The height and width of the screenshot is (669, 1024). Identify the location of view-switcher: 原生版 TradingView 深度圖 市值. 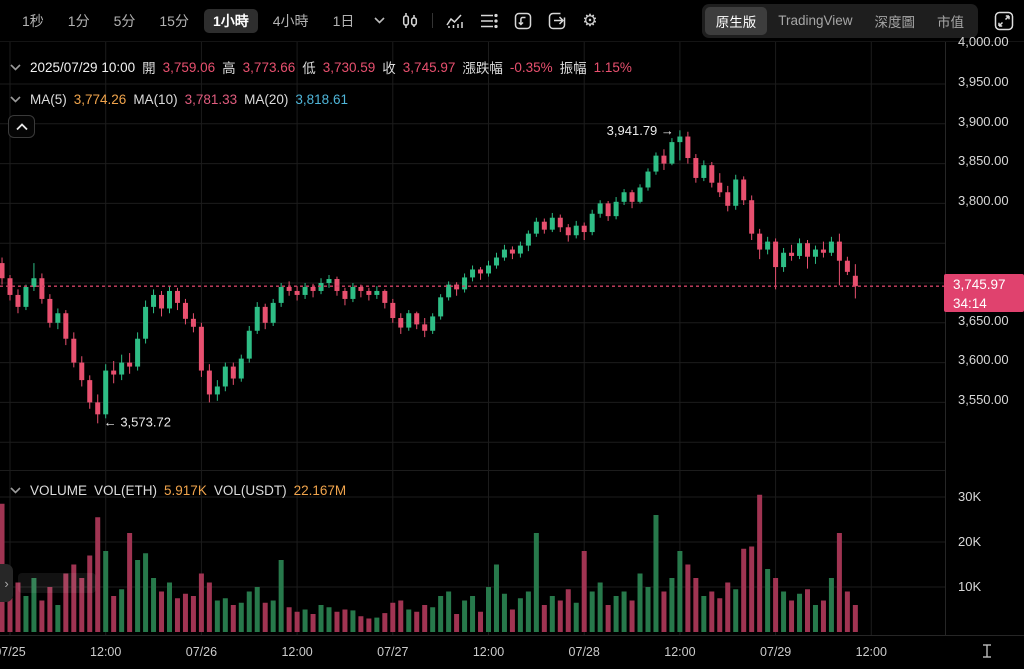
(857, 20).